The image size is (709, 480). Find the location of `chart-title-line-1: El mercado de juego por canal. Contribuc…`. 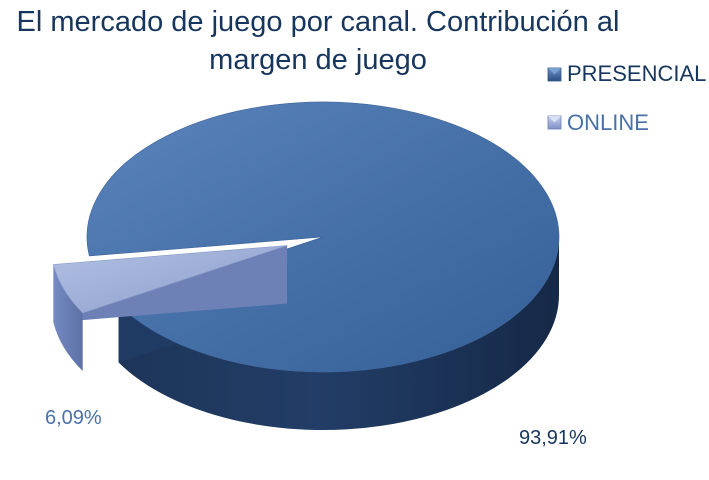

chart-title-line-1: El mercado de juego por canal. Contribuc… is located at coordinates (318, 22).